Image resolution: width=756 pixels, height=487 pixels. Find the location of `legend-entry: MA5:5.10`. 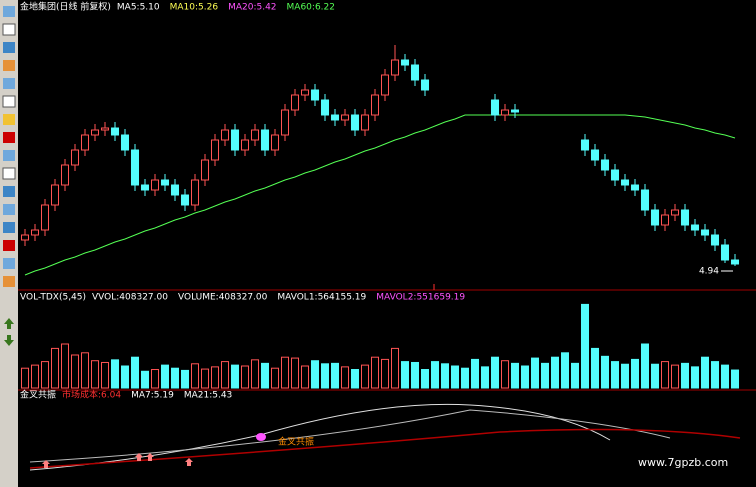

legend-entry: MA5:5.10 is located at coordinates (138, 8).